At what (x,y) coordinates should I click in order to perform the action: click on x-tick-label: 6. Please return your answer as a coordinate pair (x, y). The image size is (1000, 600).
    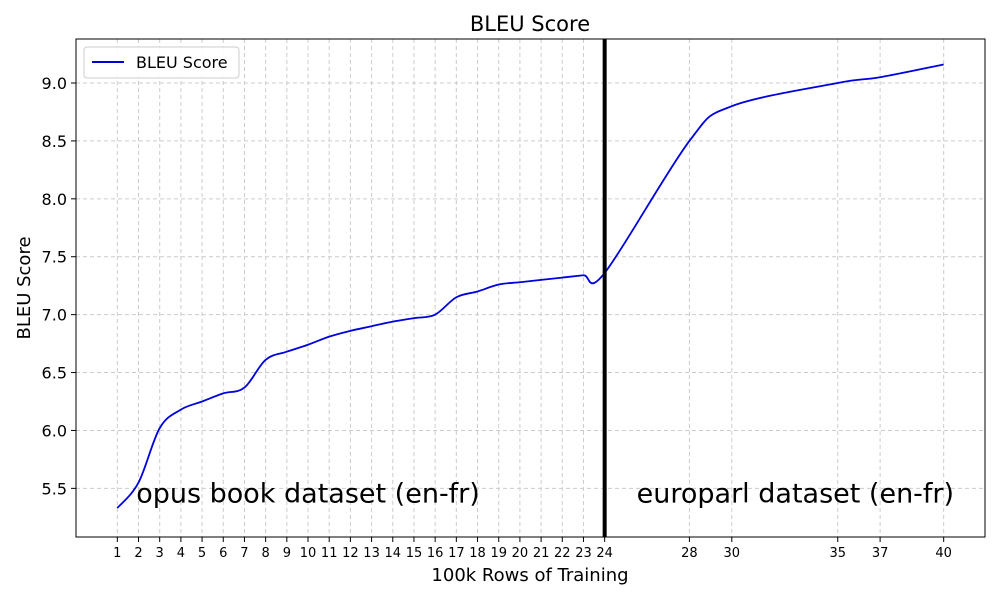
    Looking at the image, I should click on (223, 553).